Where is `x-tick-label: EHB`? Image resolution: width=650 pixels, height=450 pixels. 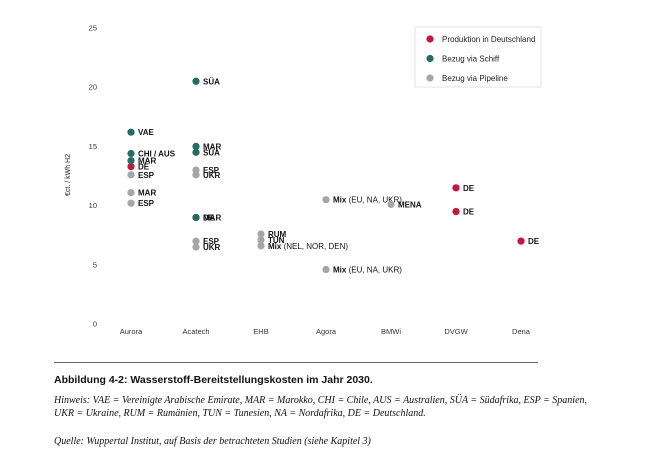
x-tick-label: EHB is located at coordinates (260, 331).